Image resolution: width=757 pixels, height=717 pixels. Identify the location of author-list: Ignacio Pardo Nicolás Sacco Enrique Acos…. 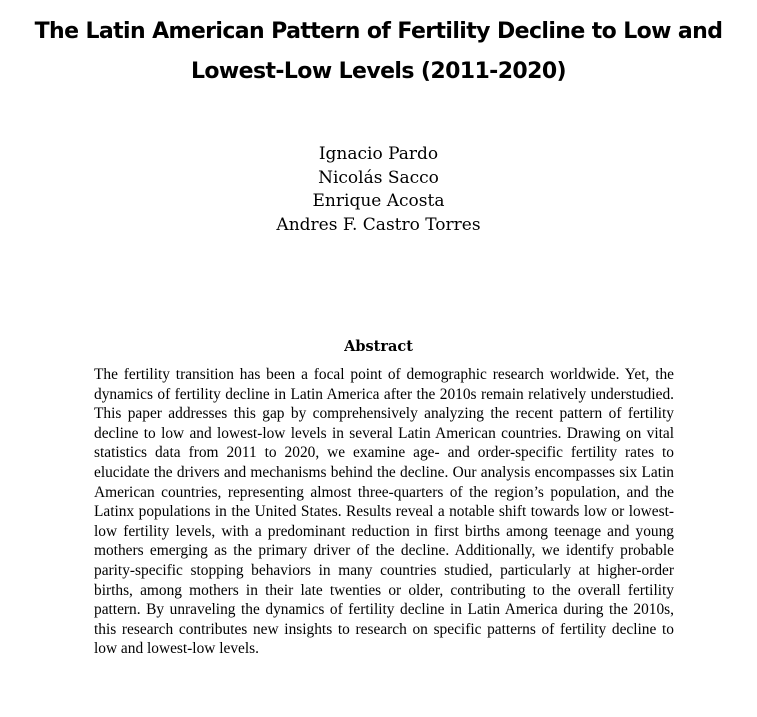
(378, 190).